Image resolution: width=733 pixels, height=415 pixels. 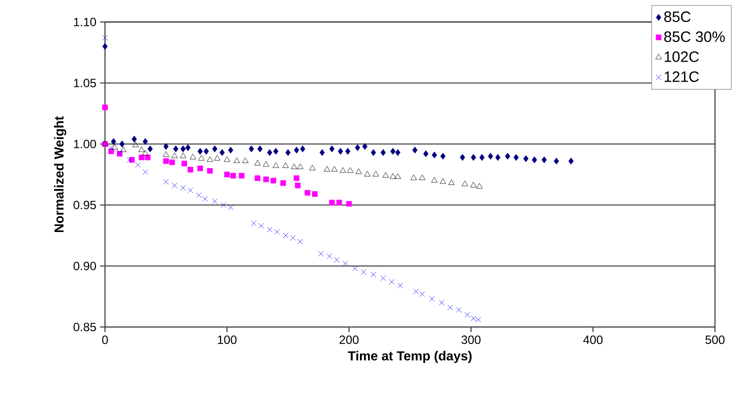 I want to click on y-tick-label: 0.95, so click(x=85, y=205).